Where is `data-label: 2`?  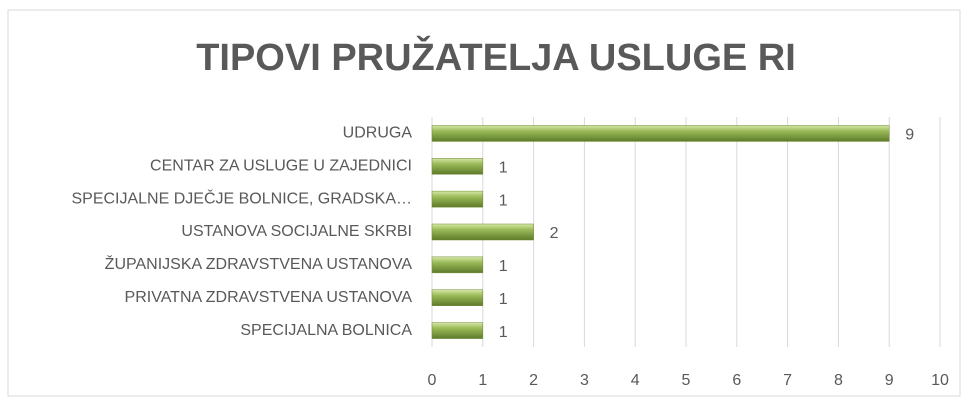 data-label: 2 is located at coordinates (554, 233).